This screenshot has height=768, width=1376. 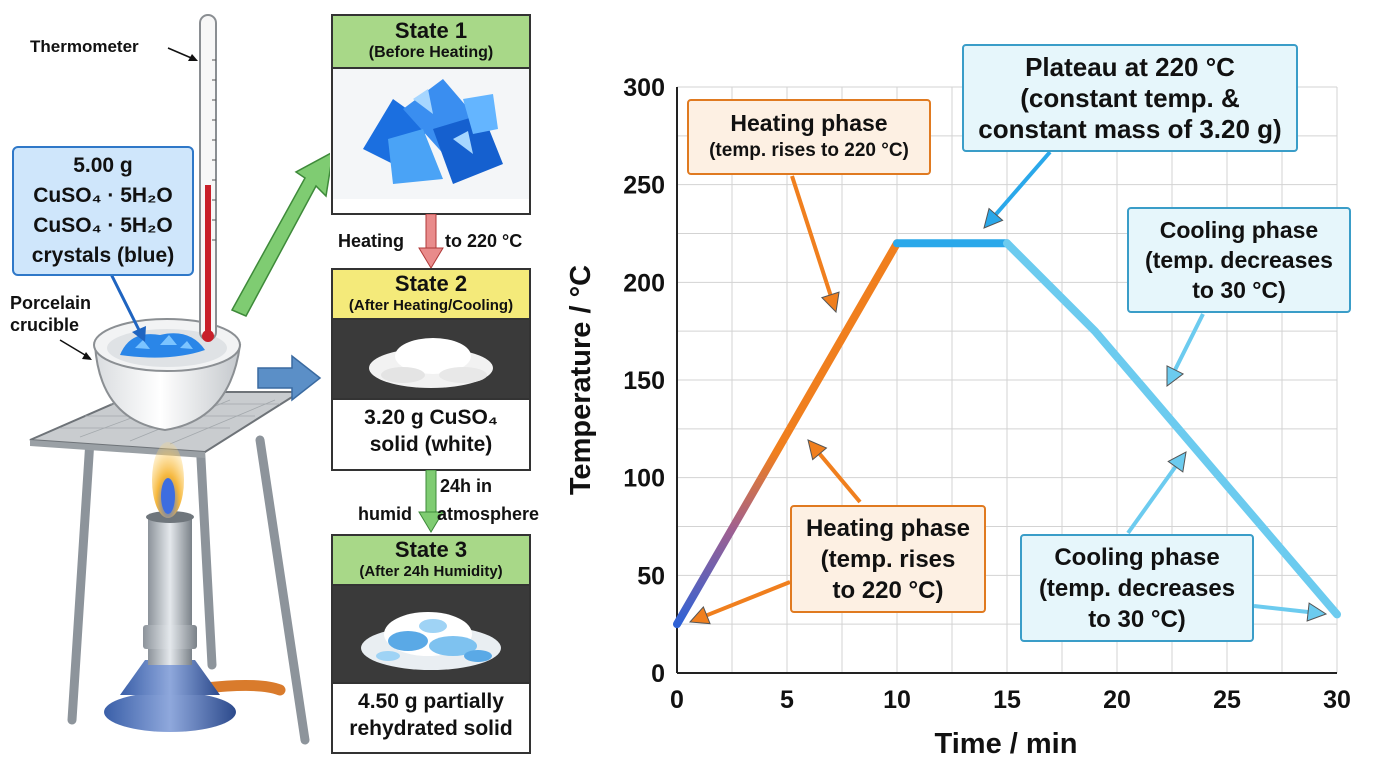 What do you see at coordinates (1172, 429) in the screenshot?
I see `cooling-line` at bounding box center [1172, 429].